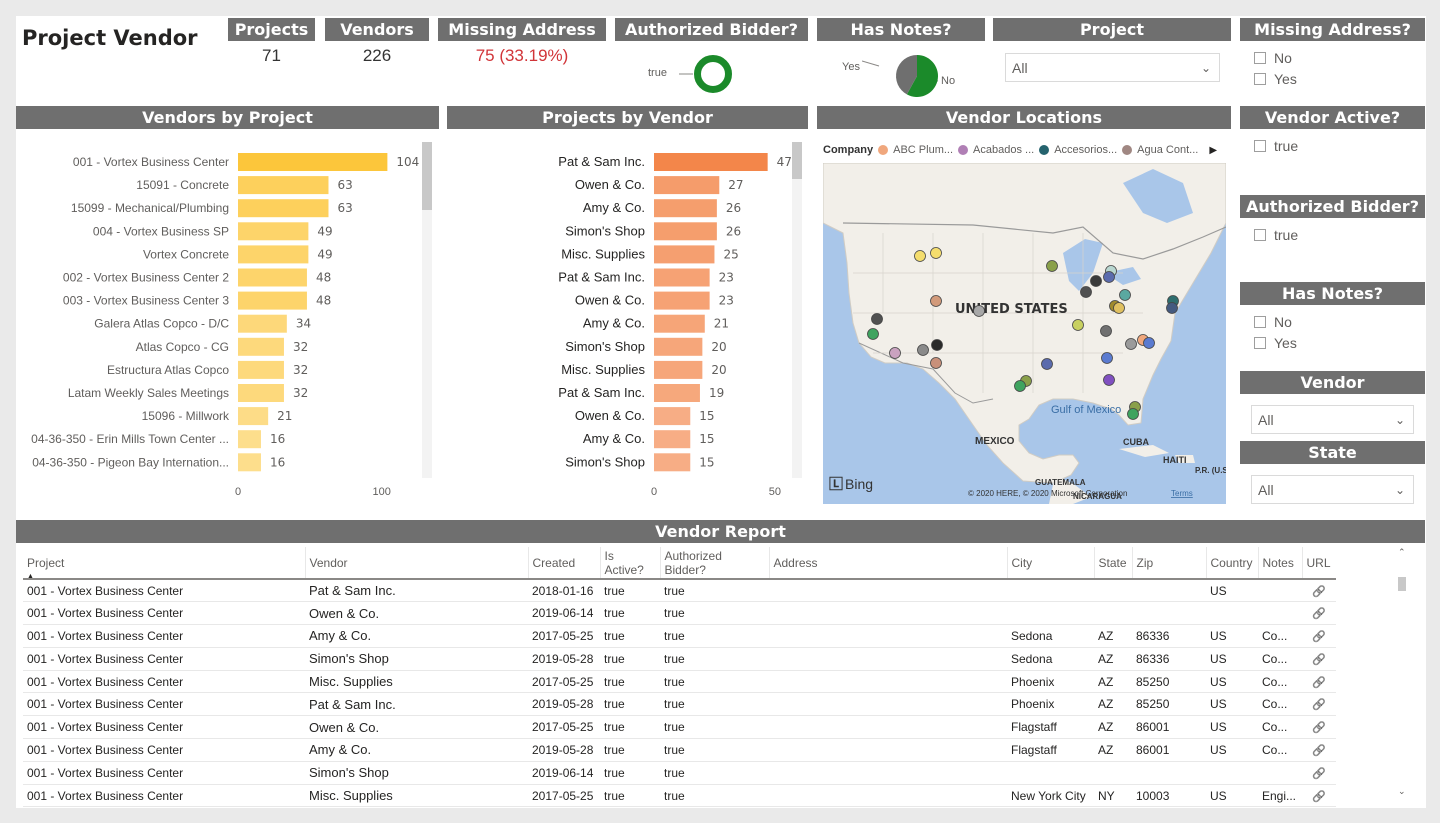 The width and height of the screenshot is (1440, 823). I want to click on vendor-dropdown: All ⌄, so click(1332, 419).